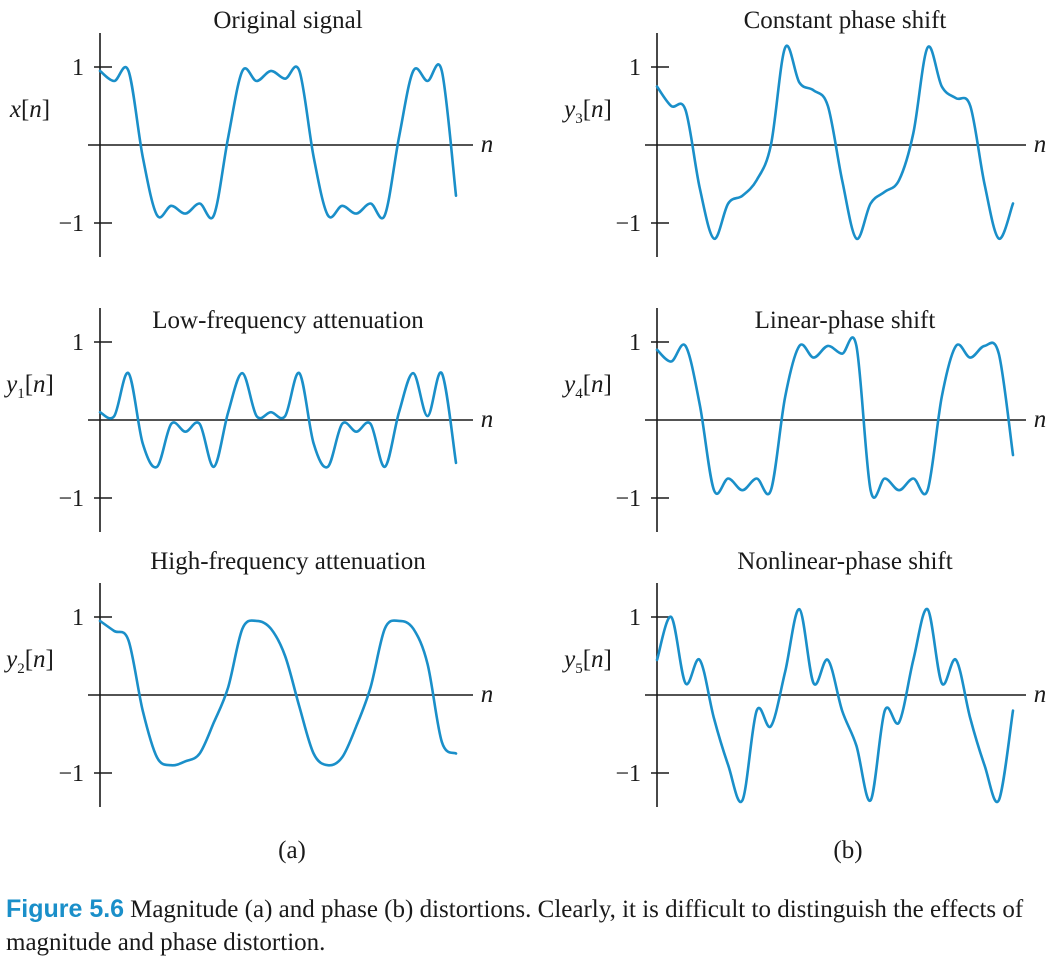  Describe the element at coordinates (835, 705) in the screenshot. I see `series-line-y5` at that location.